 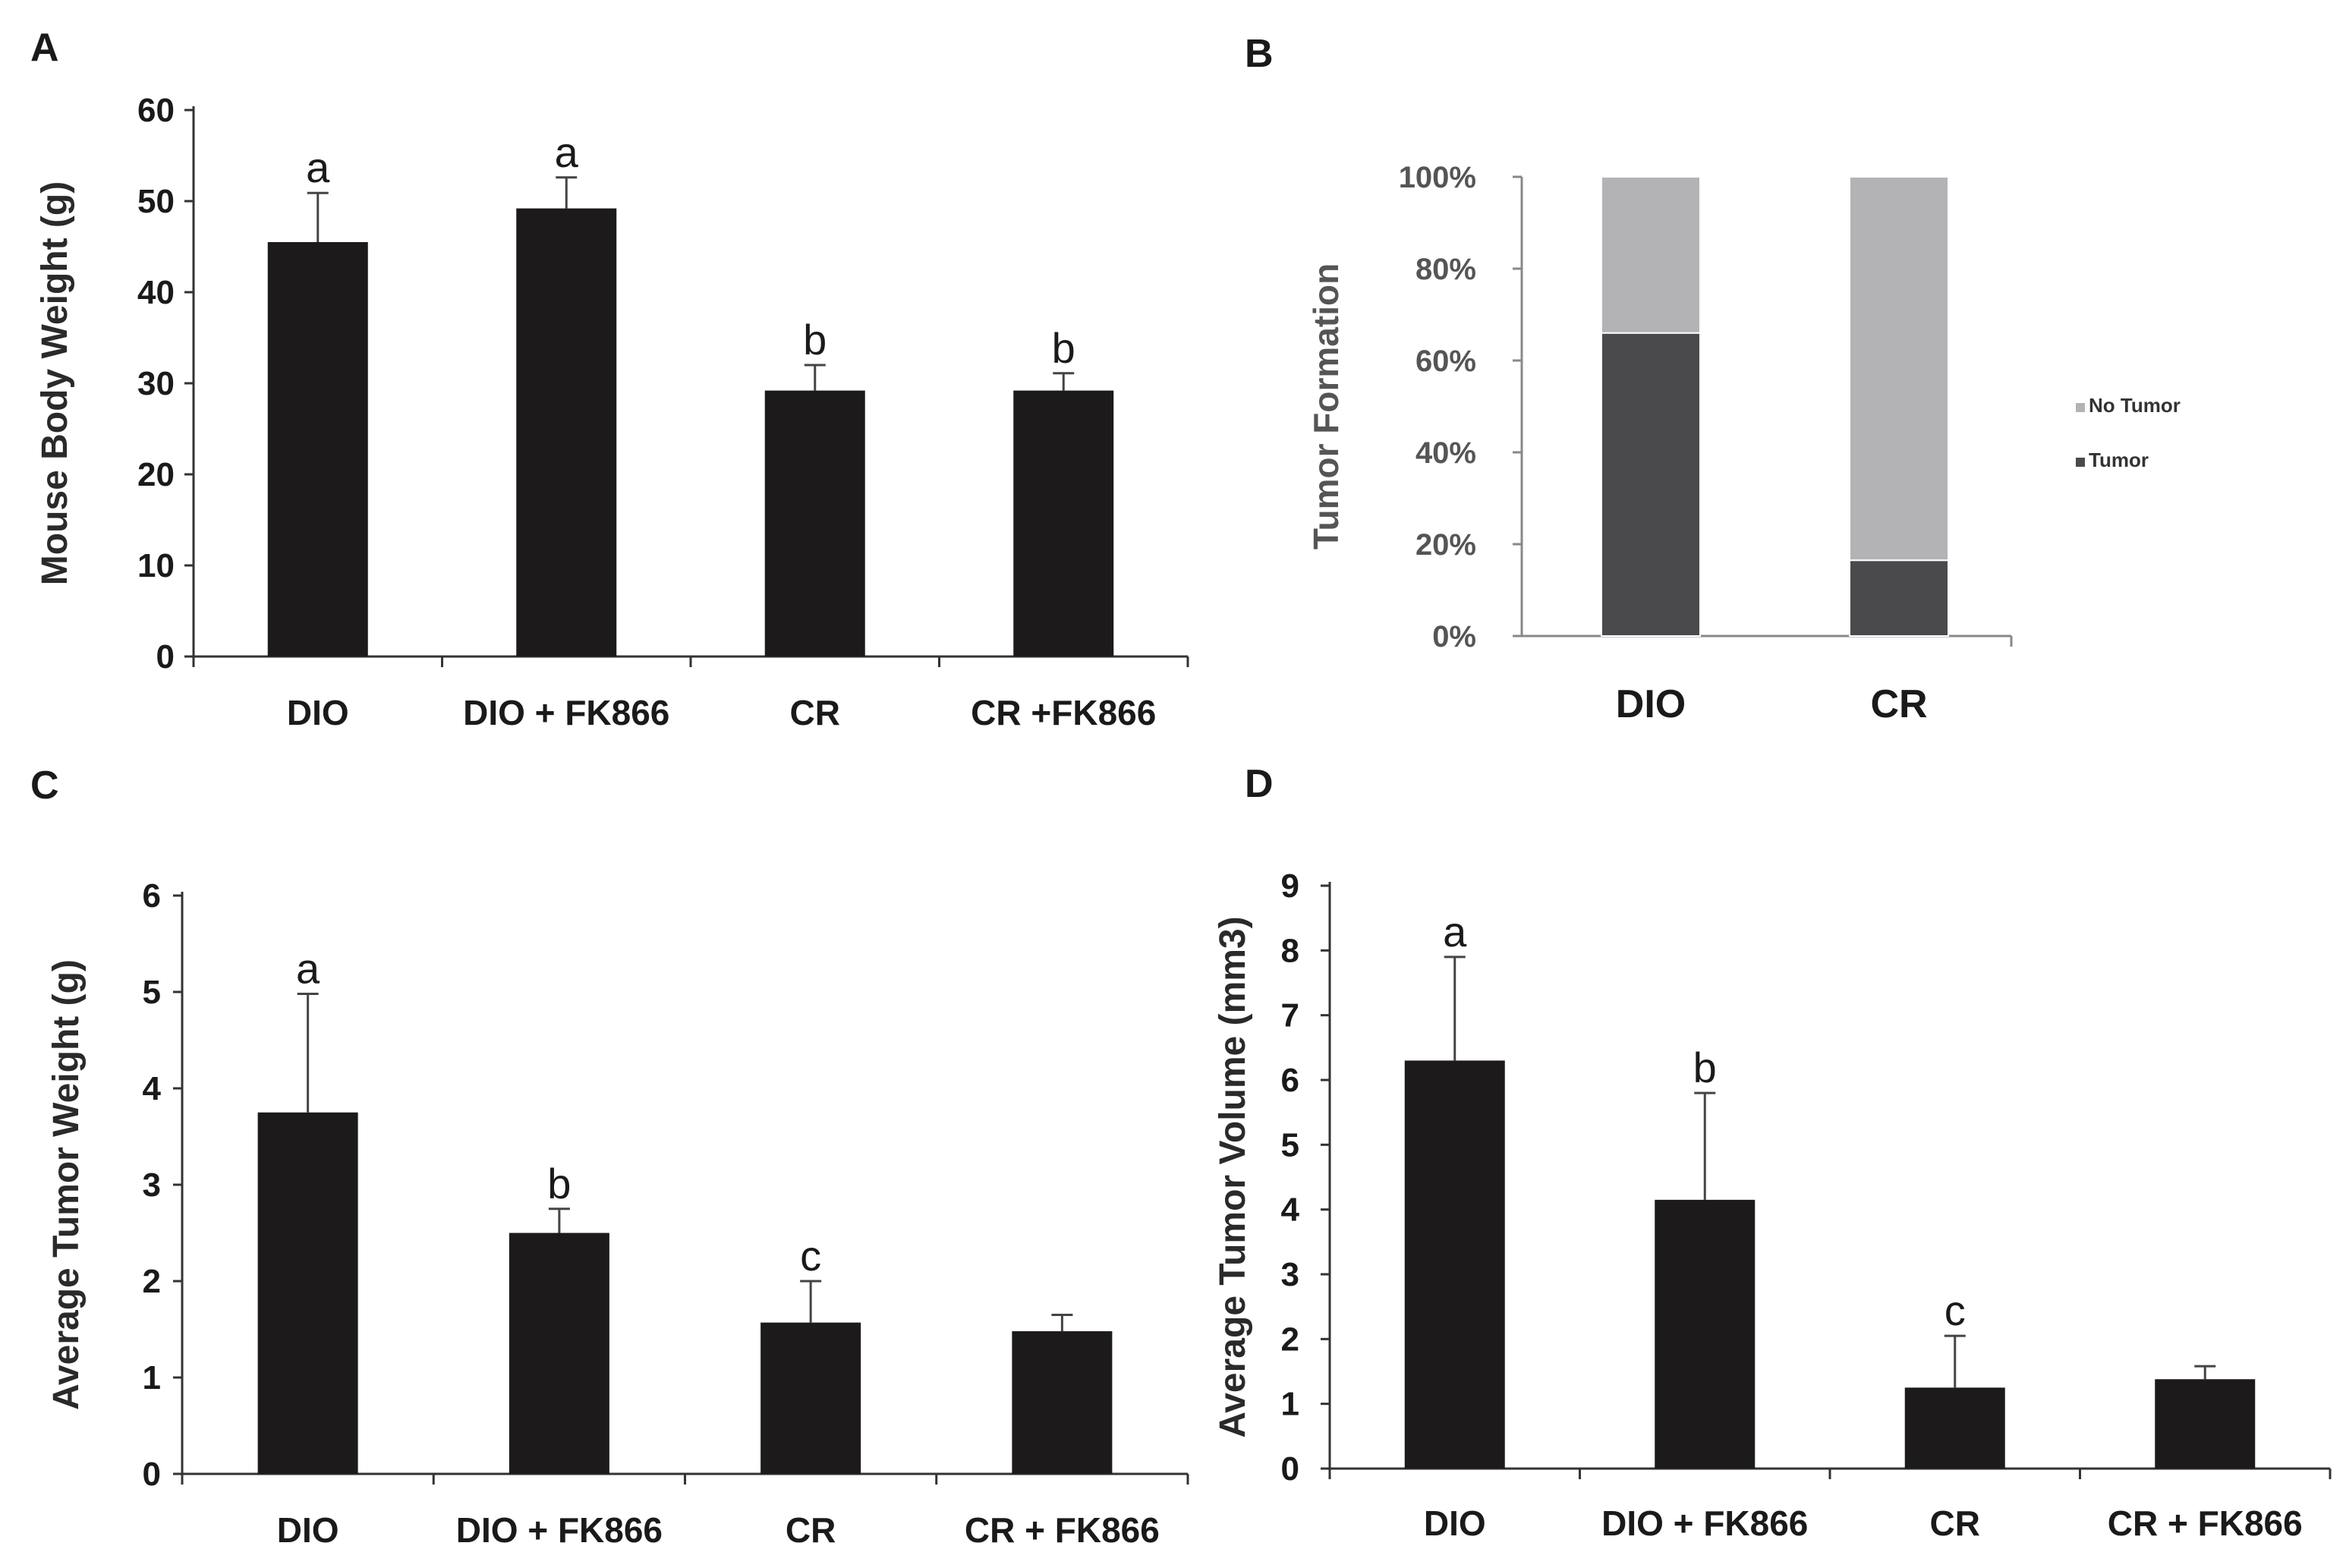 What do you see at coordinates (1955, 1523) in the screenshot?
I see `panel-d-category-label: CR` at bounding box center [1955, 1523].